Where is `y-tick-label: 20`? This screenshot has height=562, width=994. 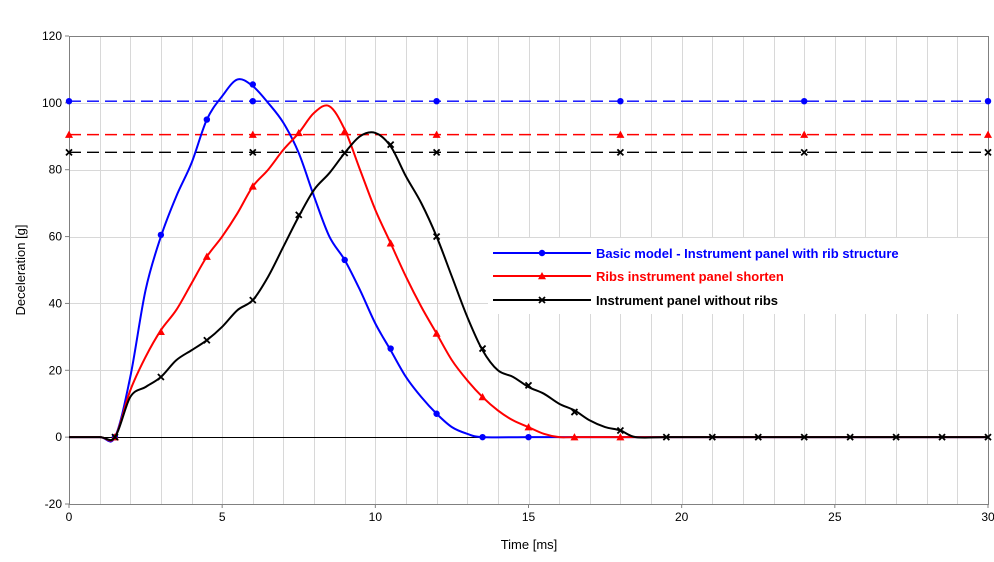 y-tick-label: 20 is located at coordinates (56, 370).